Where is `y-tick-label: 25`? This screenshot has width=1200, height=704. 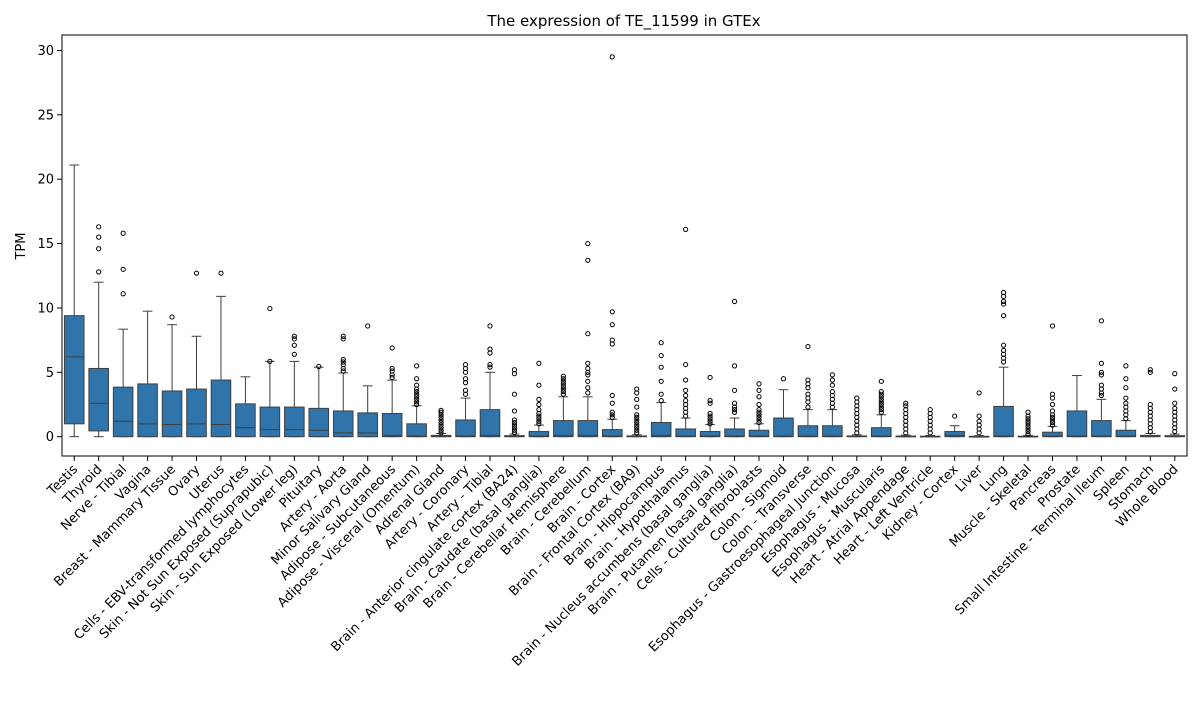
y-tick-label: 25 is located at coordinates (45, 115).